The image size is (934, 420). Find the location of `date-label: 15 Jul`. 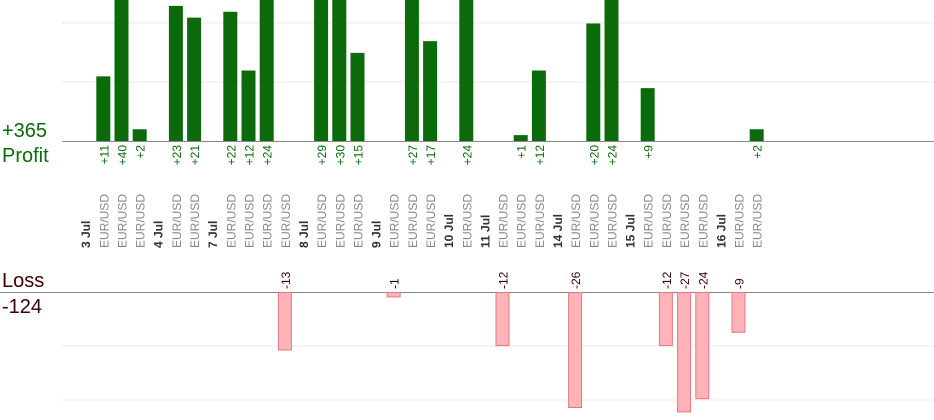

date-label: 15 Jul is located at coordinates (631, 231).